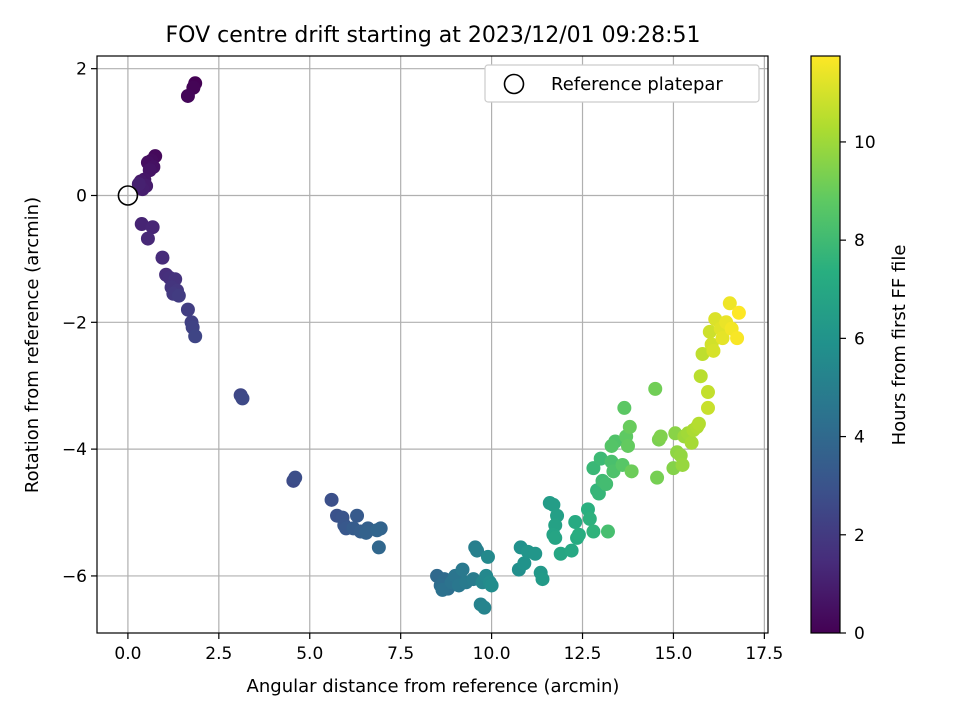 The width and height of the screenshot is (960, 720). I want to click on x-tick-label: 0.0, so click(127, 654).